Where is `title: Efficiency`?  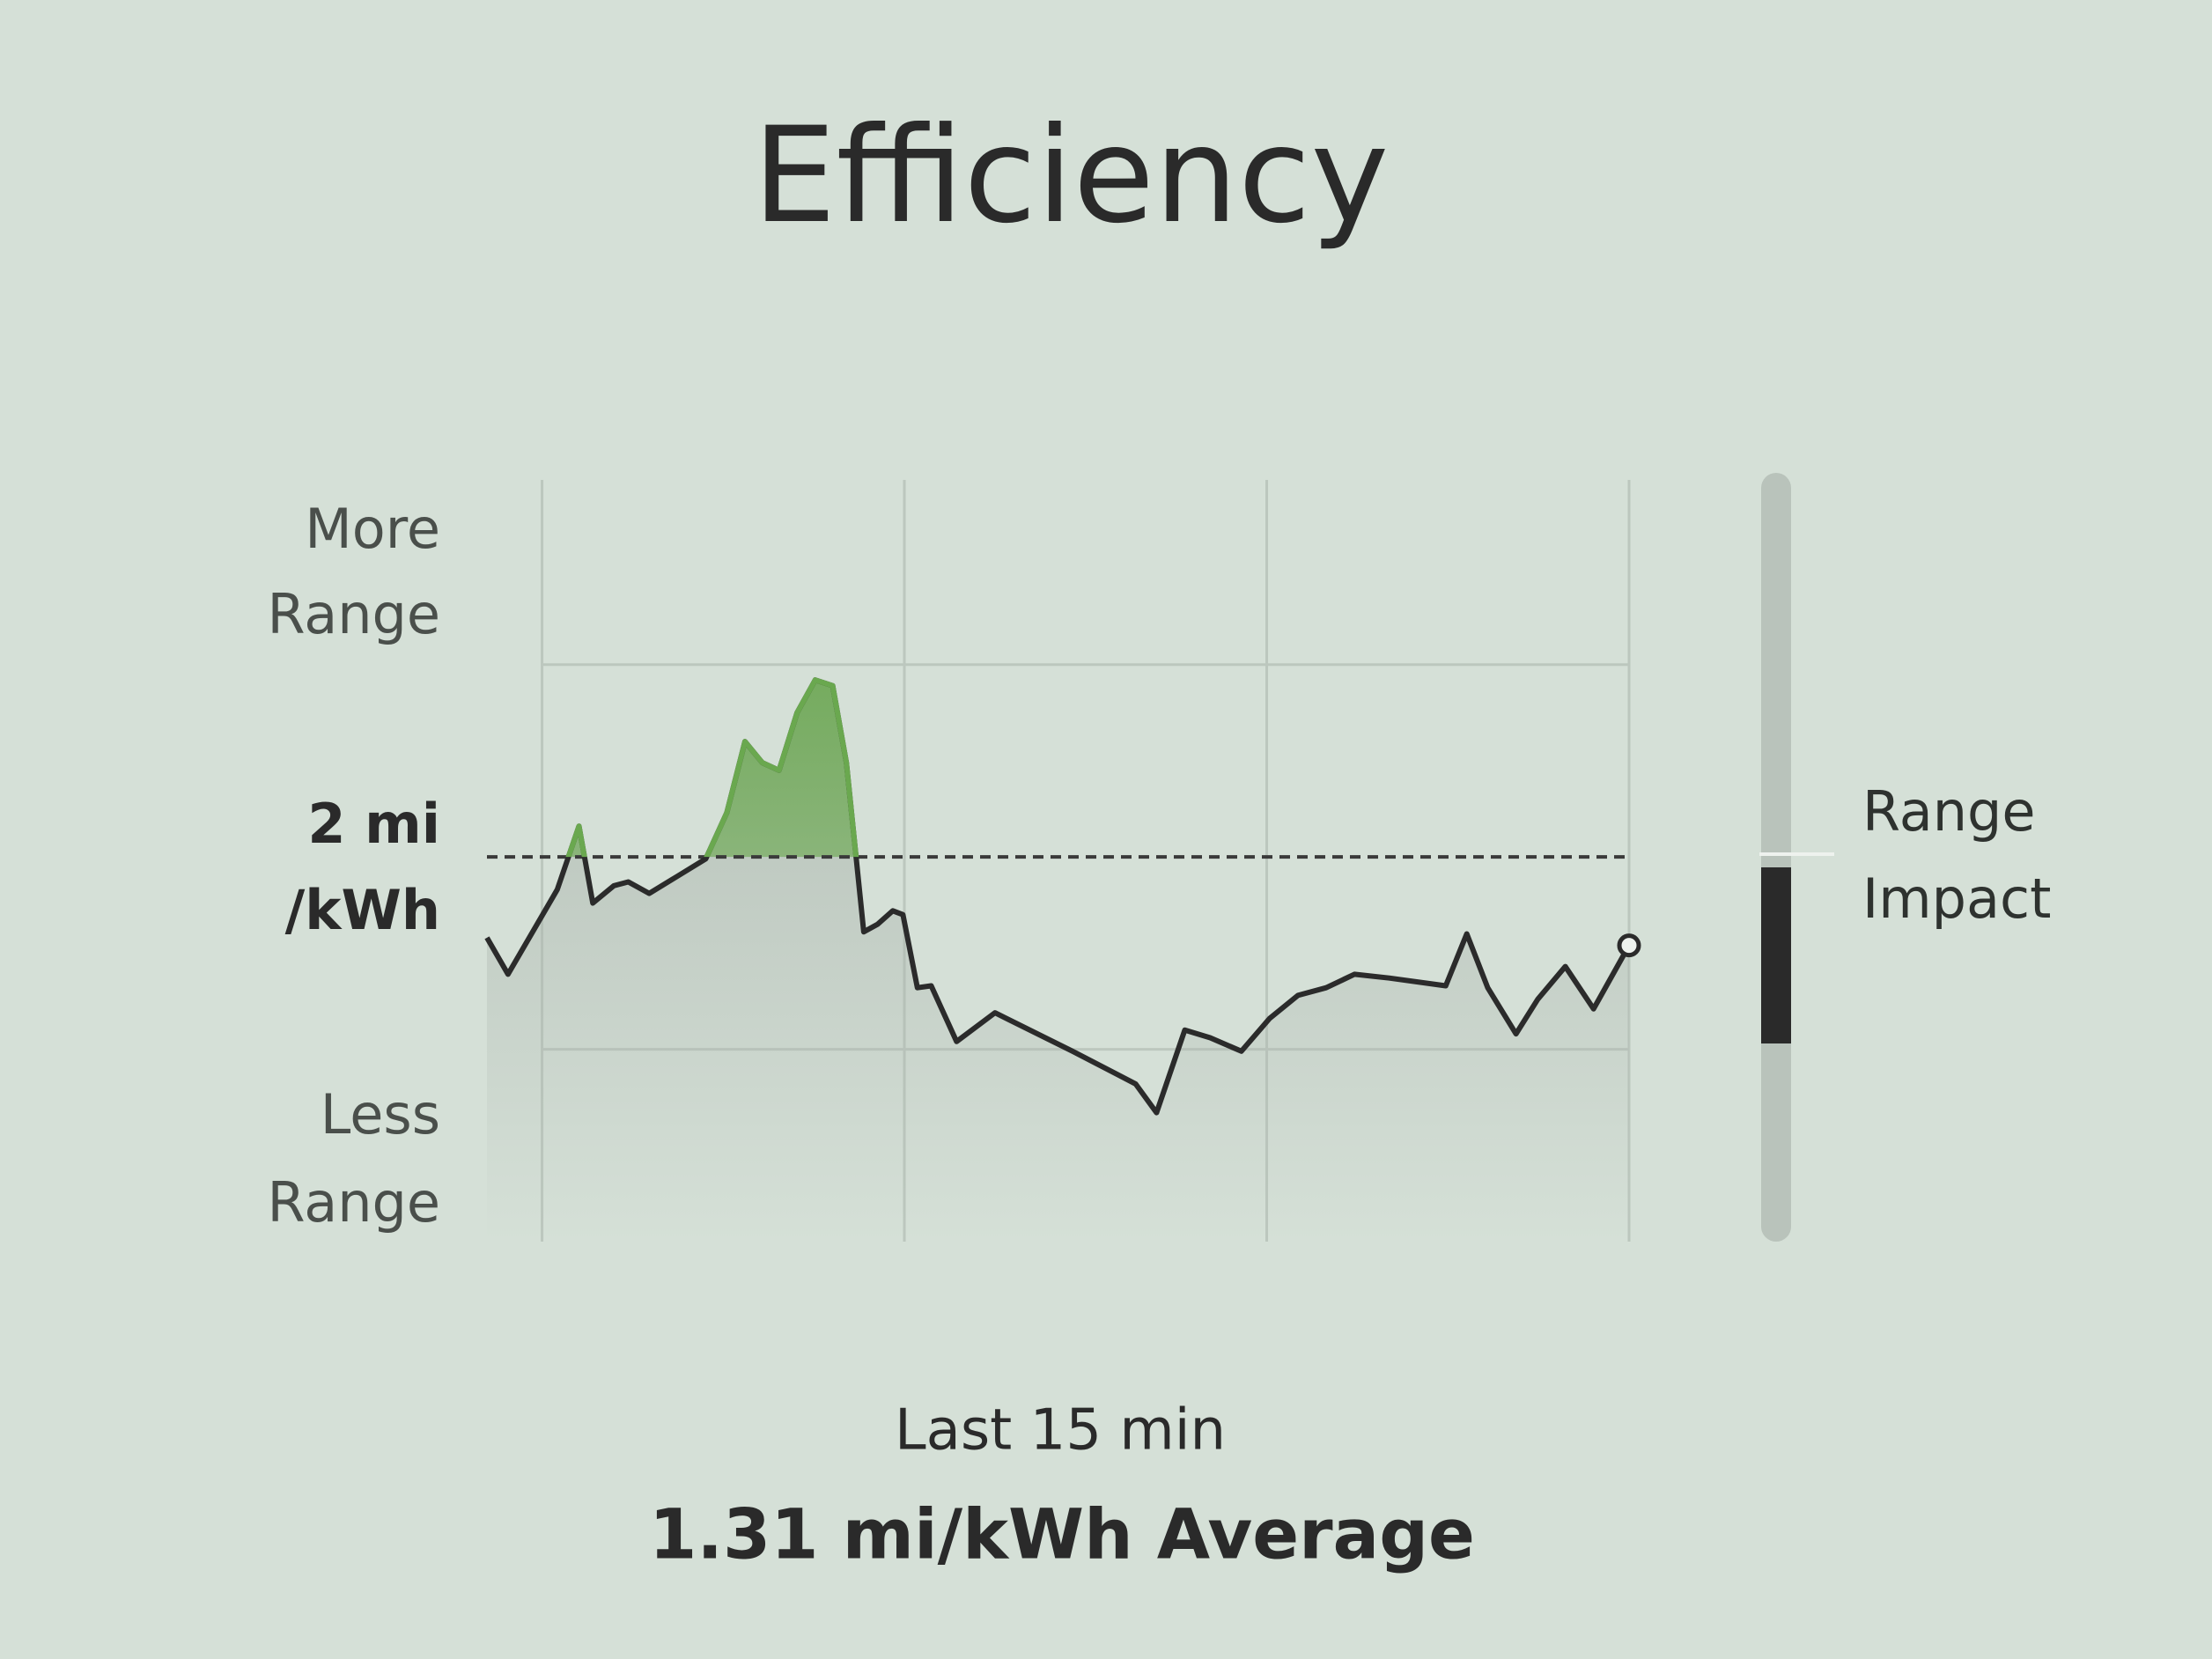
title: Efficiency is located at coordinates (1071, 176).